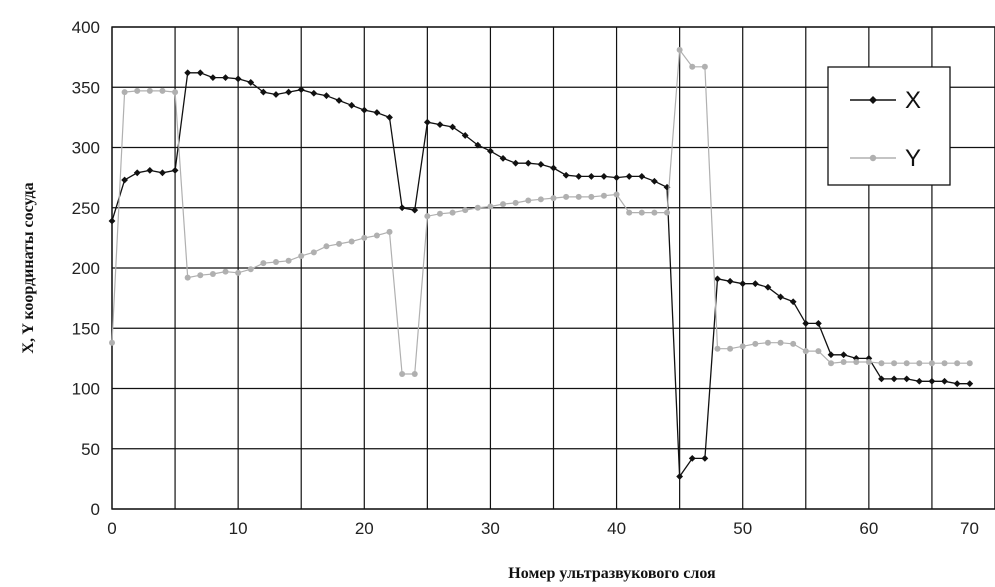 This screenshot has width=995, height=587. What do you see at coordinates (868, 528) in the screenshot?
I see `x-tick-label: 60` at bounding box center [868, 528].